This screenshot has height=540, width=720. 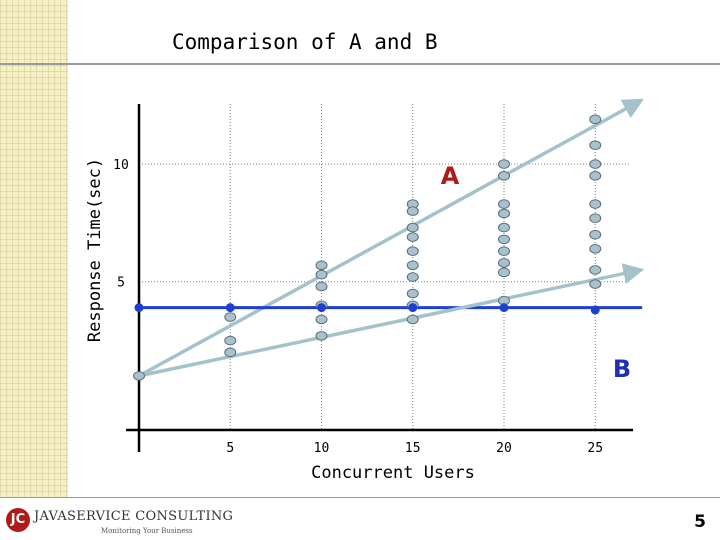 I want to click on y-axis-title: Response Time(sec), so click(x=95, y=250).